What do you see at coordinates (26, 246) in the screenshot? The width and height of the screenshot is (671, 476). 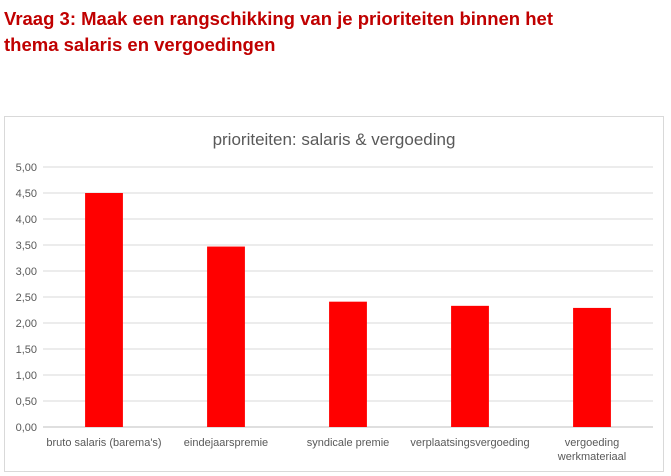 I see `y-tick-label: 3,50` at bounding box center [26, 246].